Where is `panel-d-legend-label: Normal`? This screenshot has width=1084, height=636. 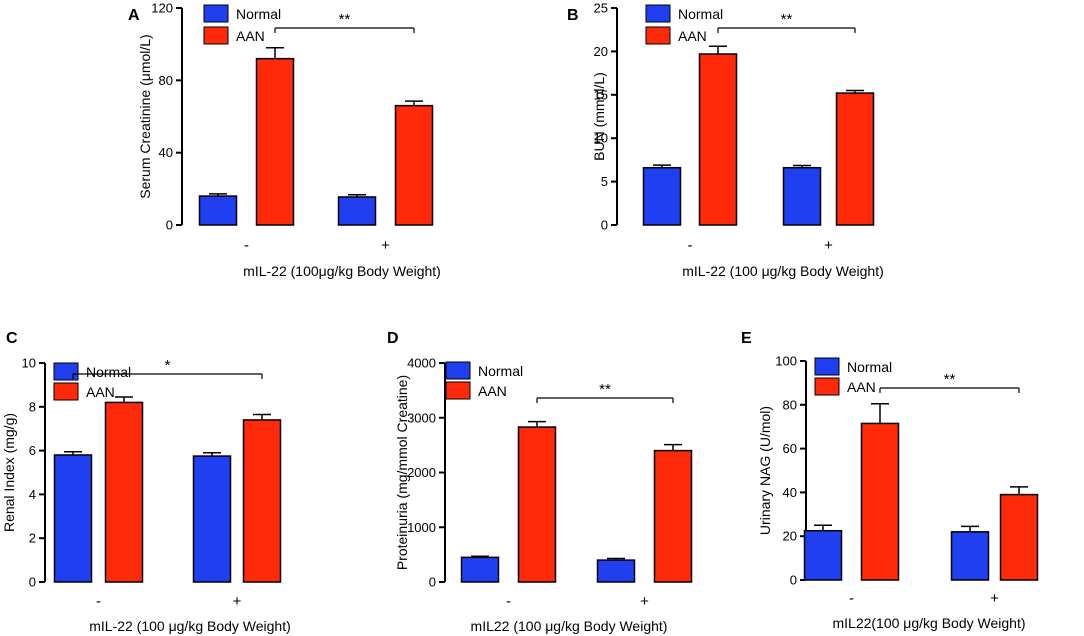
panel-d-legend-label: Normal is located at coordinates (500, 371).